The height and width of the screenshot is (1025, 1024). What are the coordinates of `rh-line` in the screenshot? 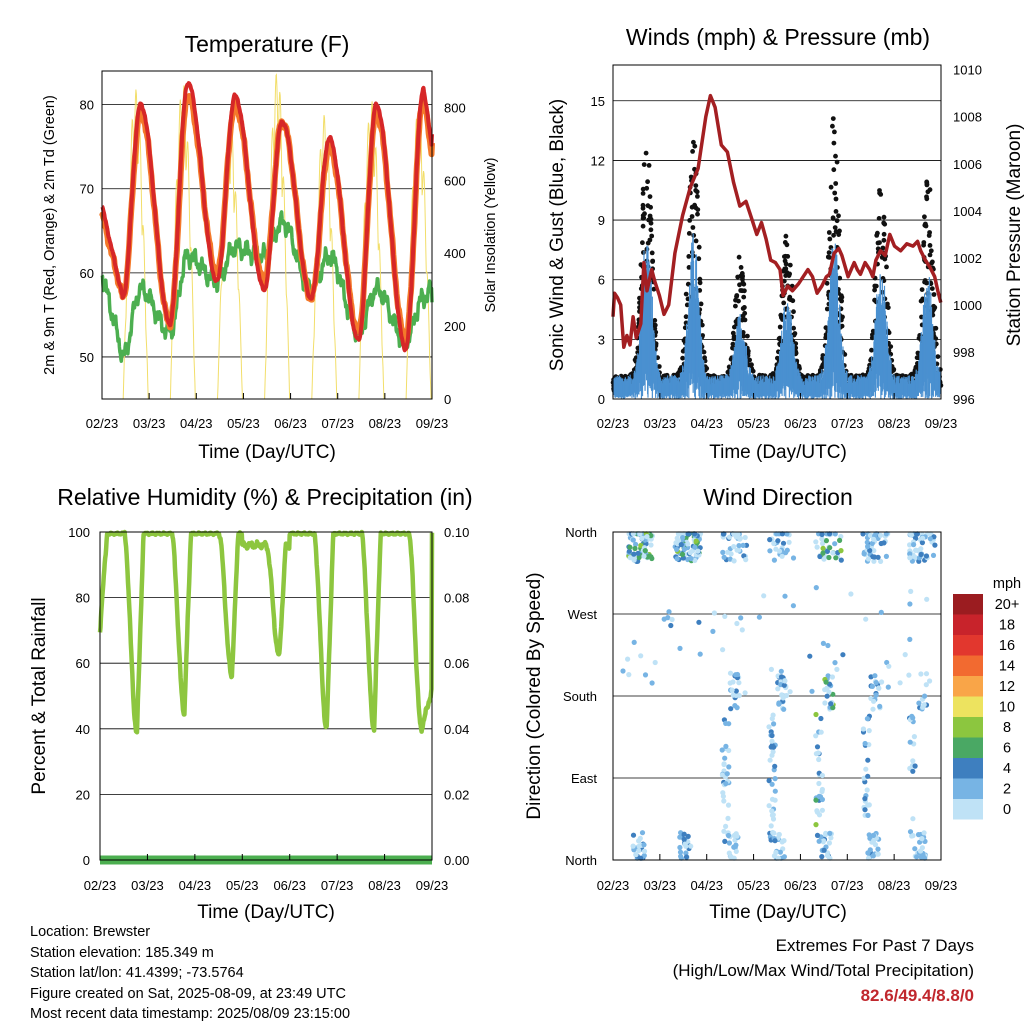 It's located at (266, 632).